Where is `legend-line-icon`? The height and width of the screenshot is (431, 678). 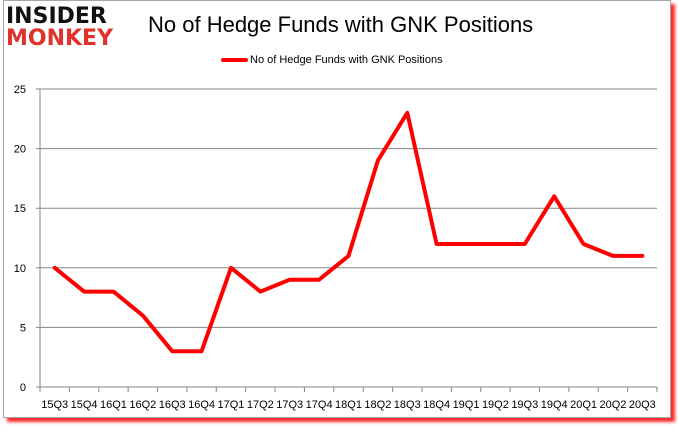
legend-line-icon is located at coordinates (234, 60).